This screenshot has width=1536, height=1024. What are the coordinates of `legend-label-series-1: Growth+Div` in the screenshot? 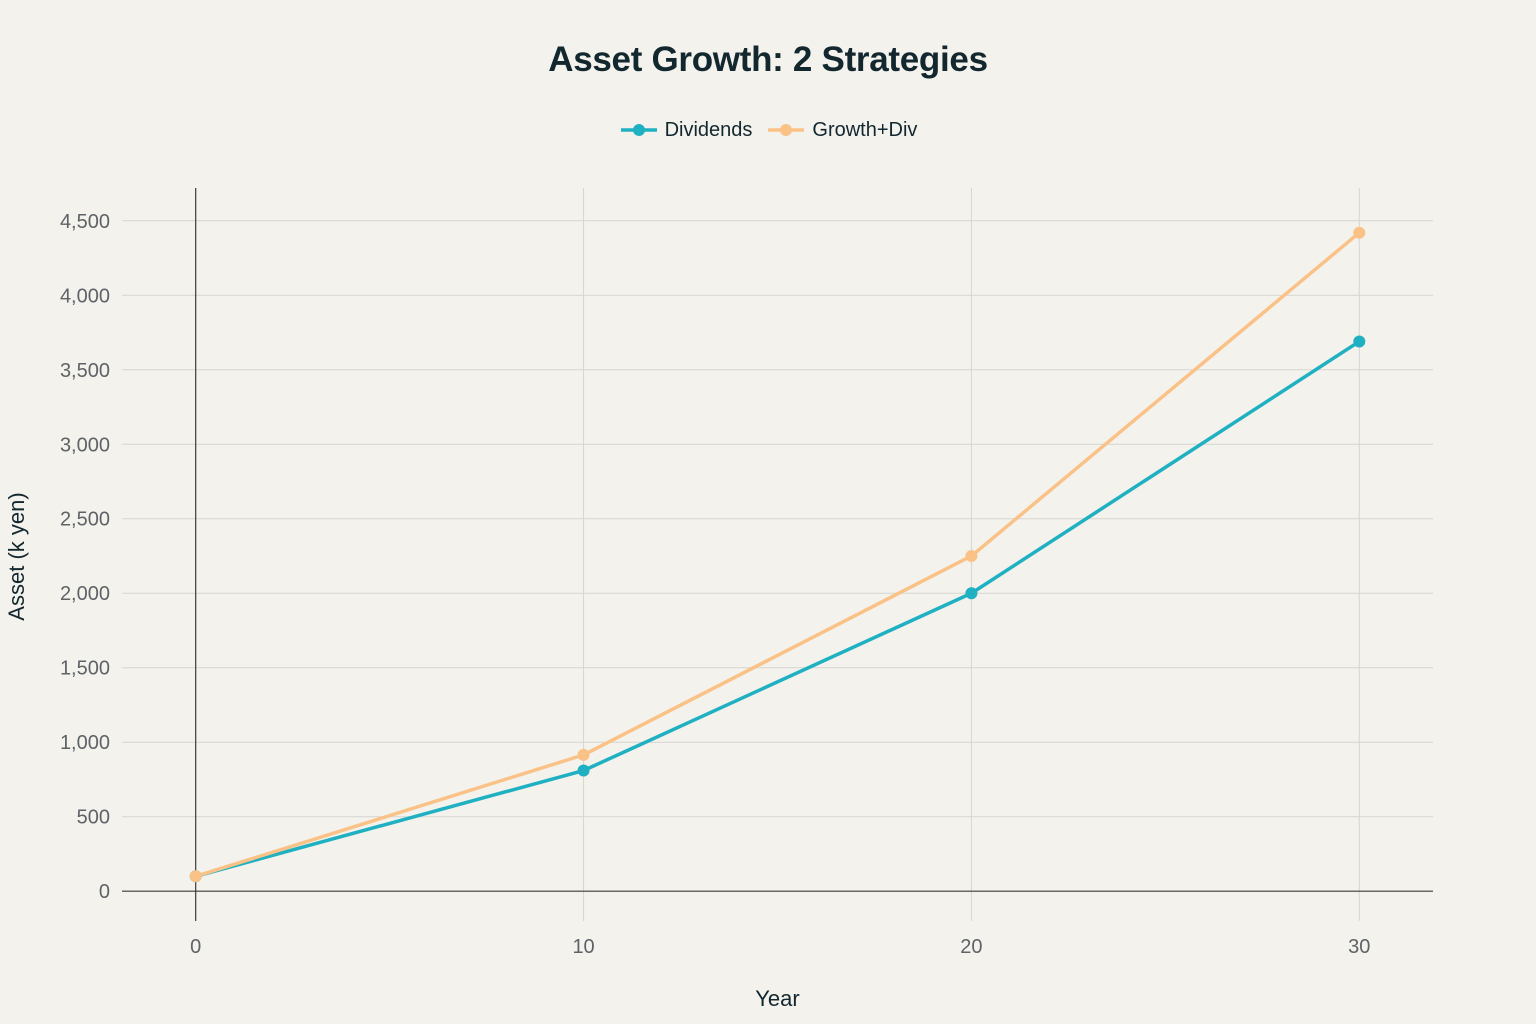 It's located at (865, 129).